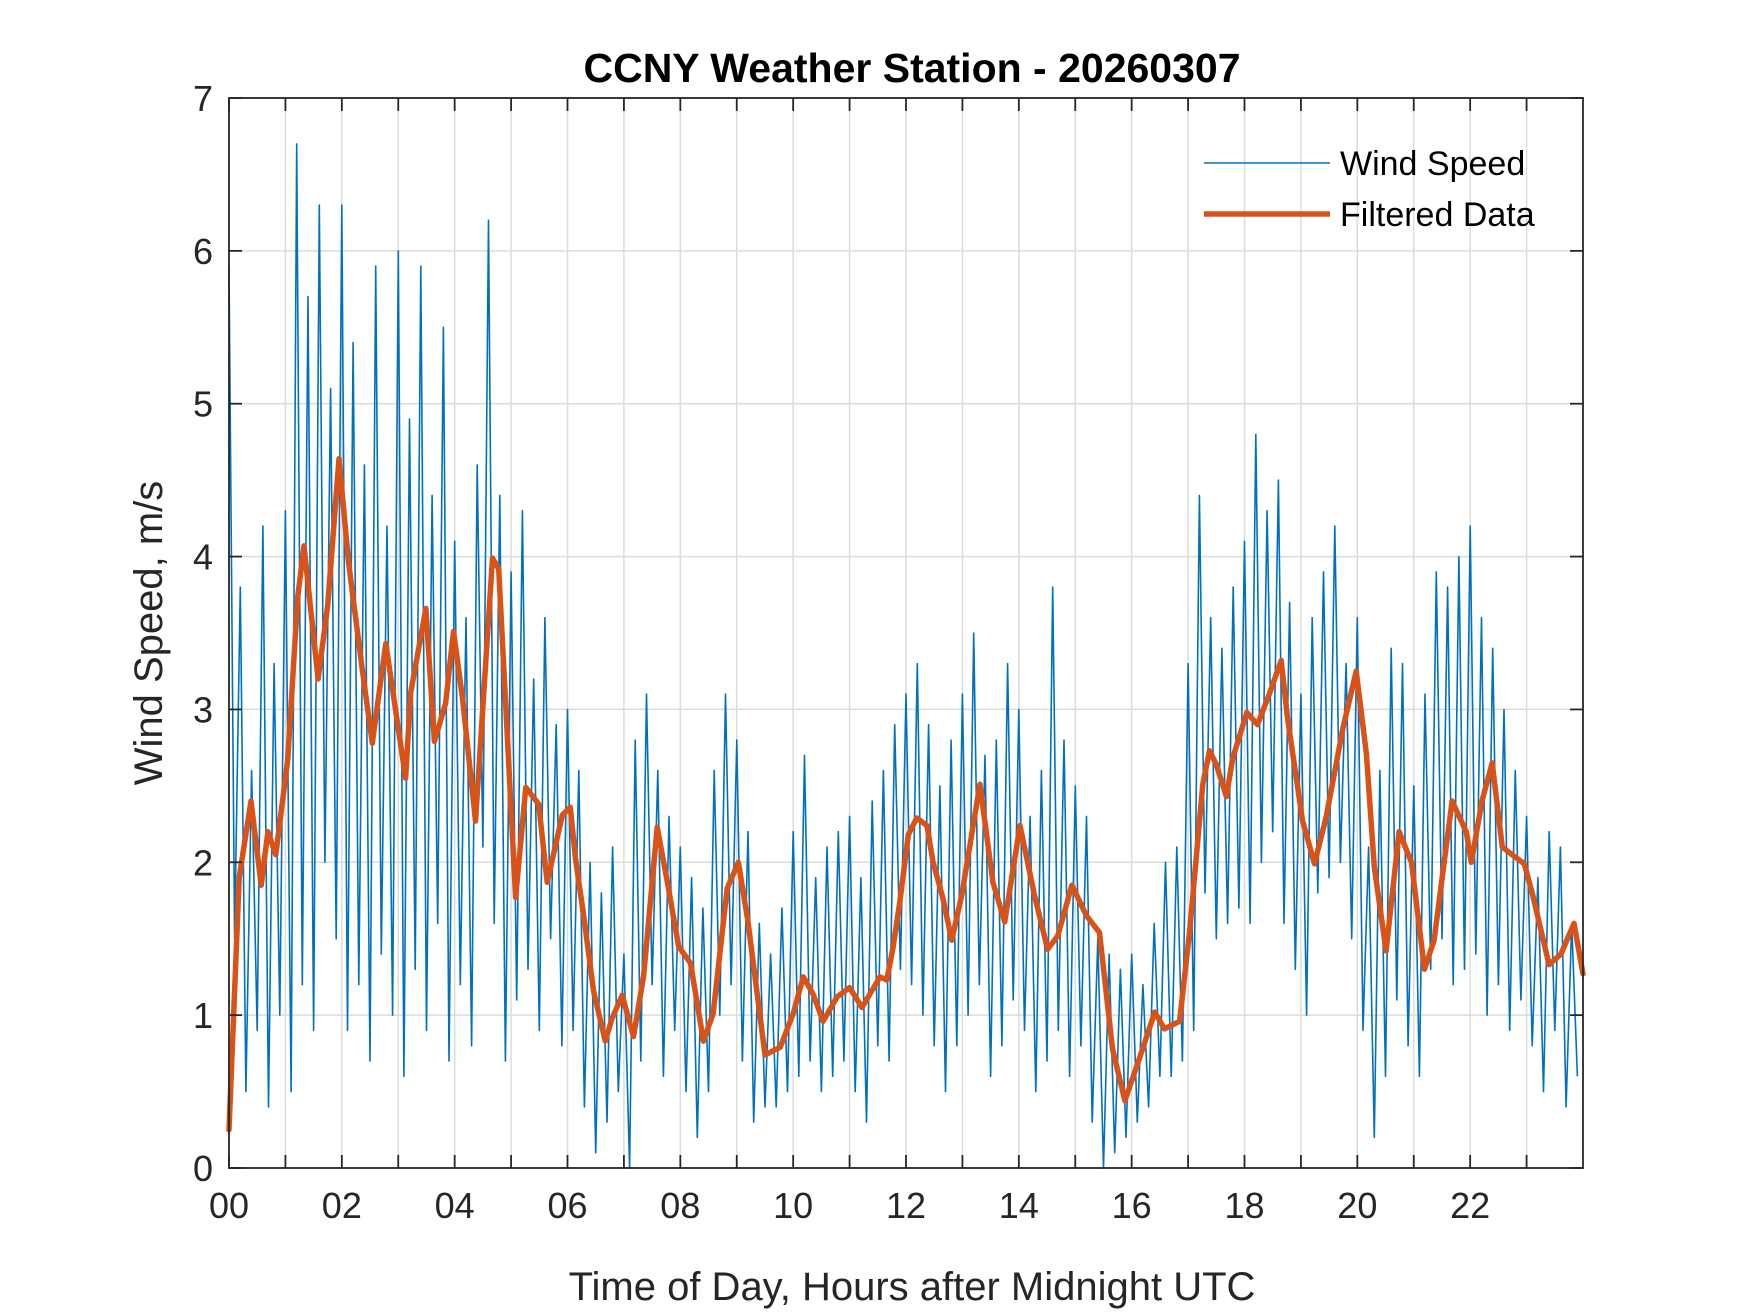  What do you see at coordinates (1132, 1205) in the screenshot?
I see `x-tick-label: 16` at bounding box center [1132, 1205].